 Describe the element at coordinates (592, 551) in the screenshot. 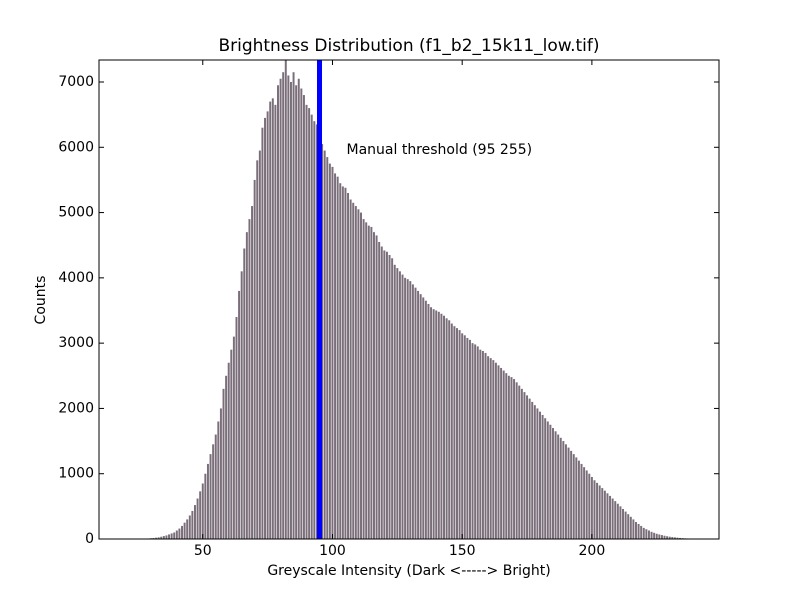

I see `x-tick-label: 200` at that location.